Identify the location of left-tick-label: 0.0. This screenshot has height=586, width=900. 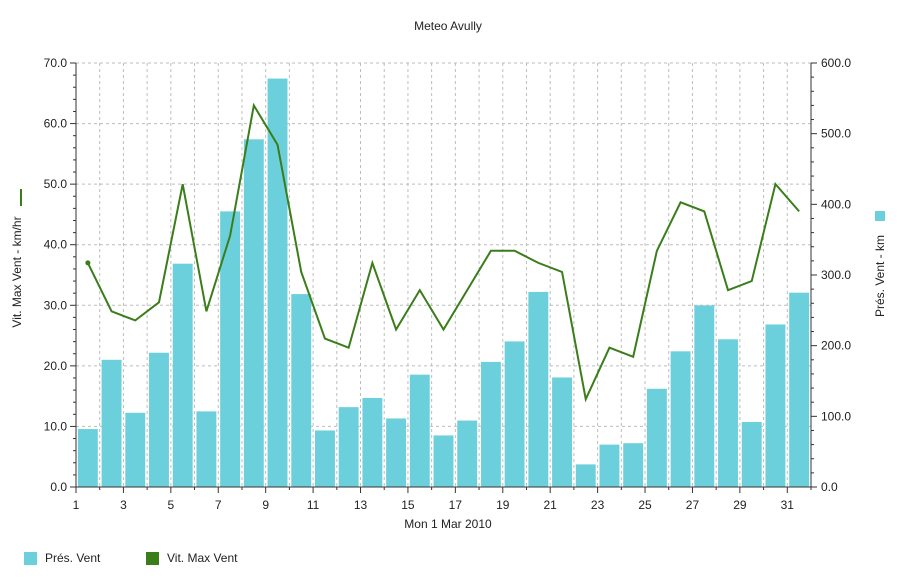
(58, 487).